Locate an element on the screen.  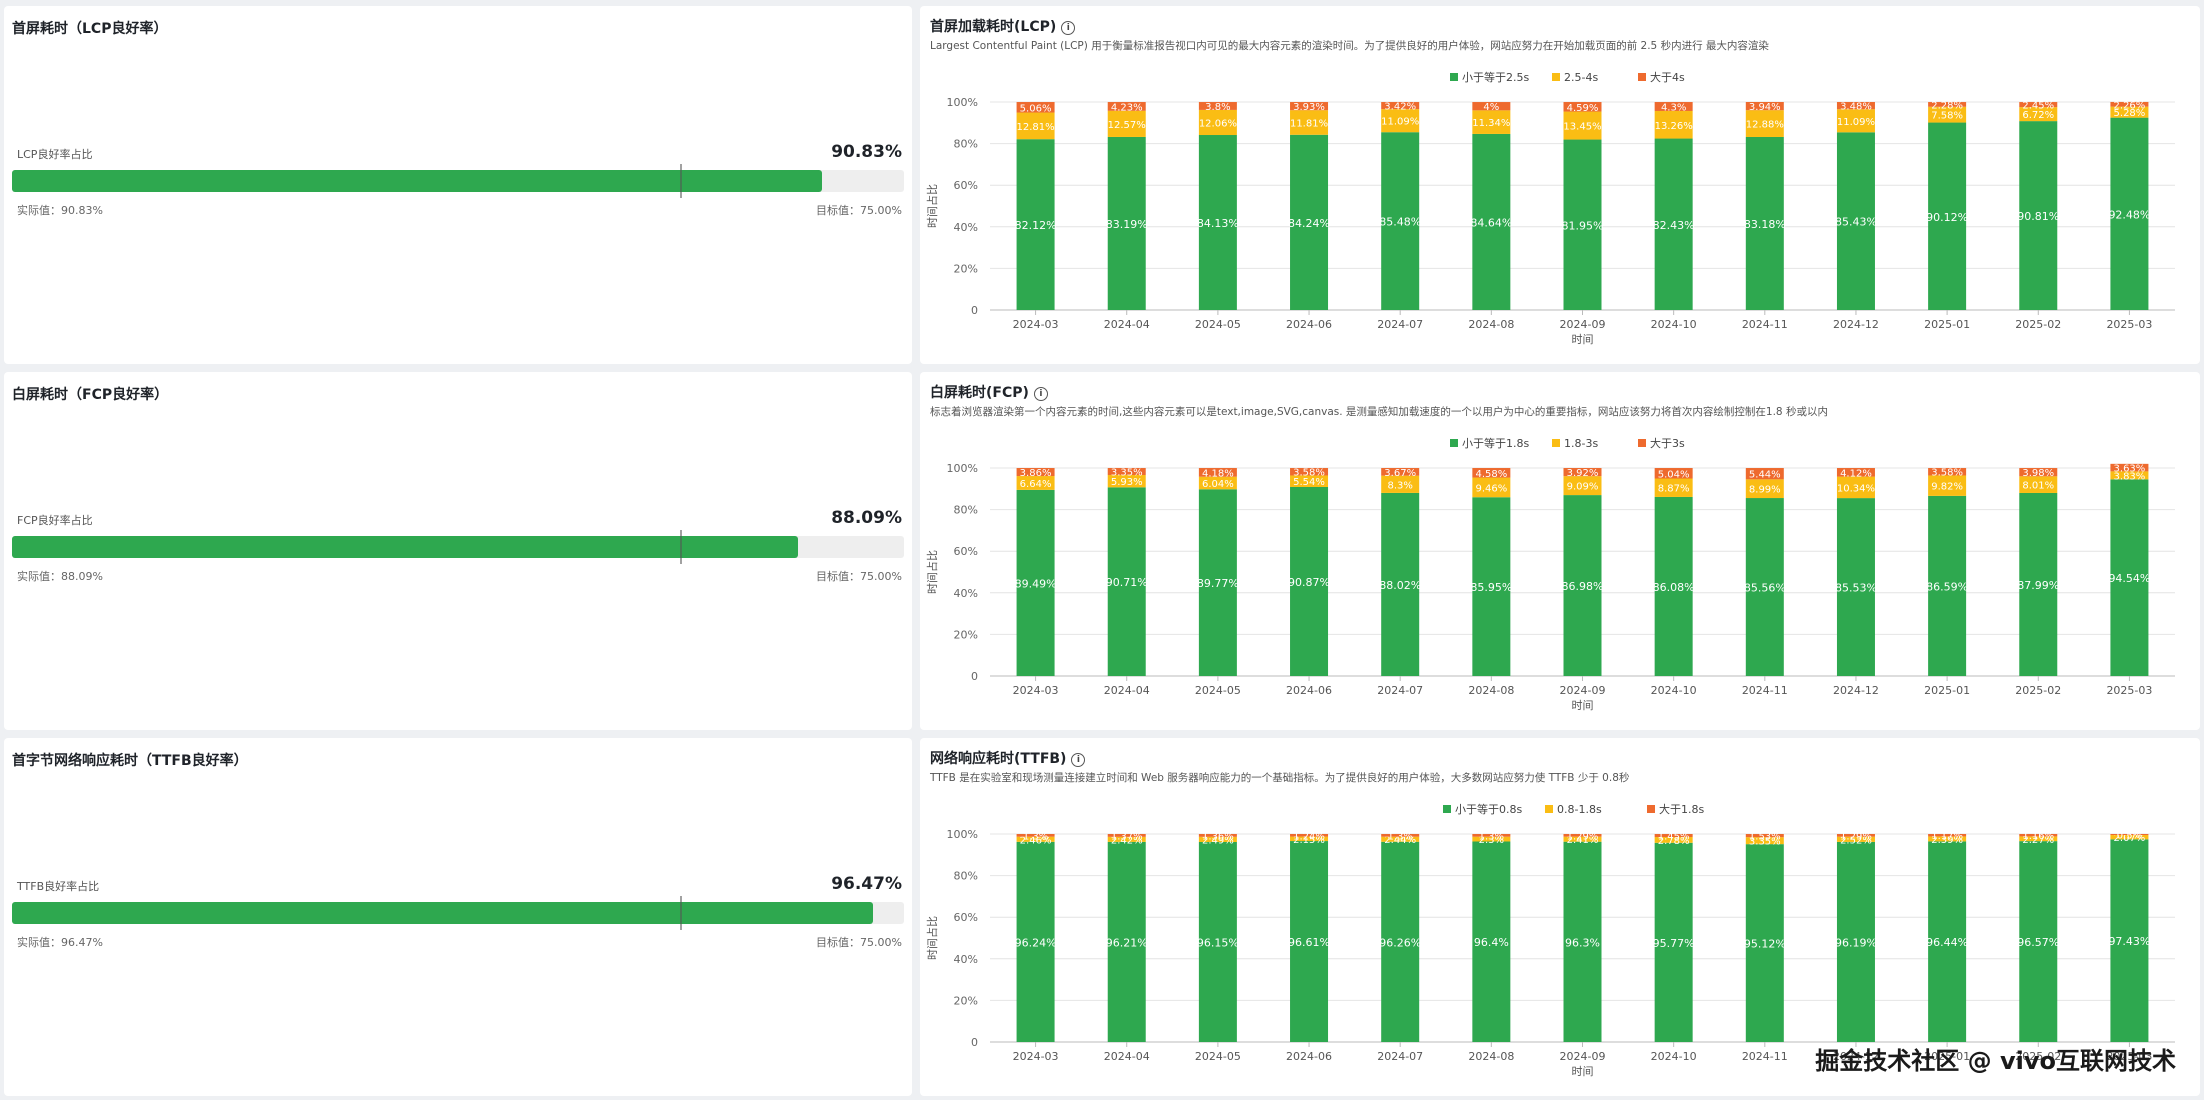
data-label: 8.3% is located at coordinates (1399, 485).